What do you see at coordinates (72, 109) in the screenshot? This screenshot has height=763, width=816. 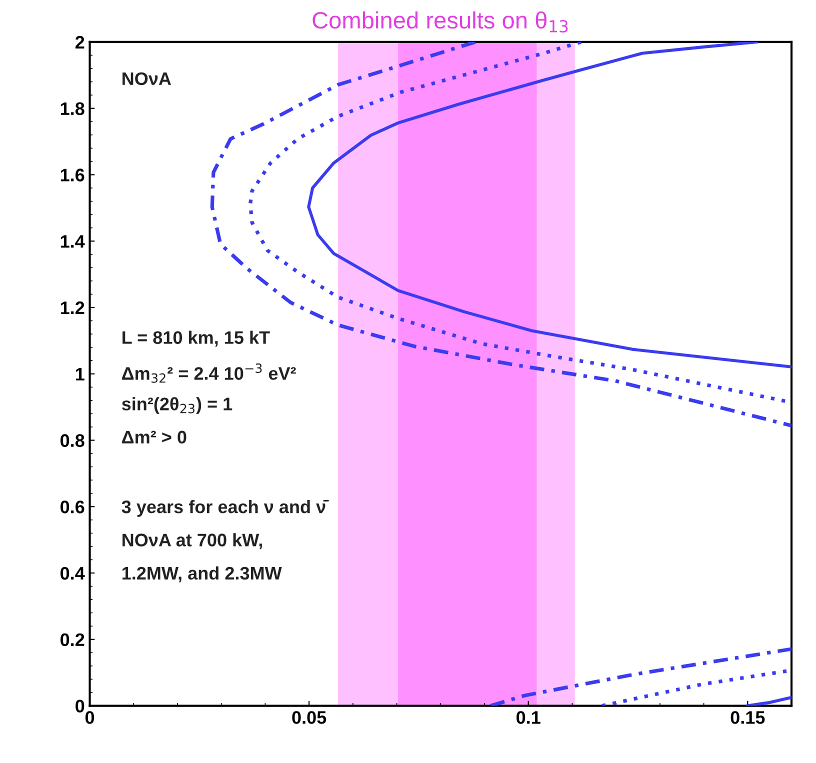 I see `y-tick-label: 1.8` at bounding box center [72, 109].